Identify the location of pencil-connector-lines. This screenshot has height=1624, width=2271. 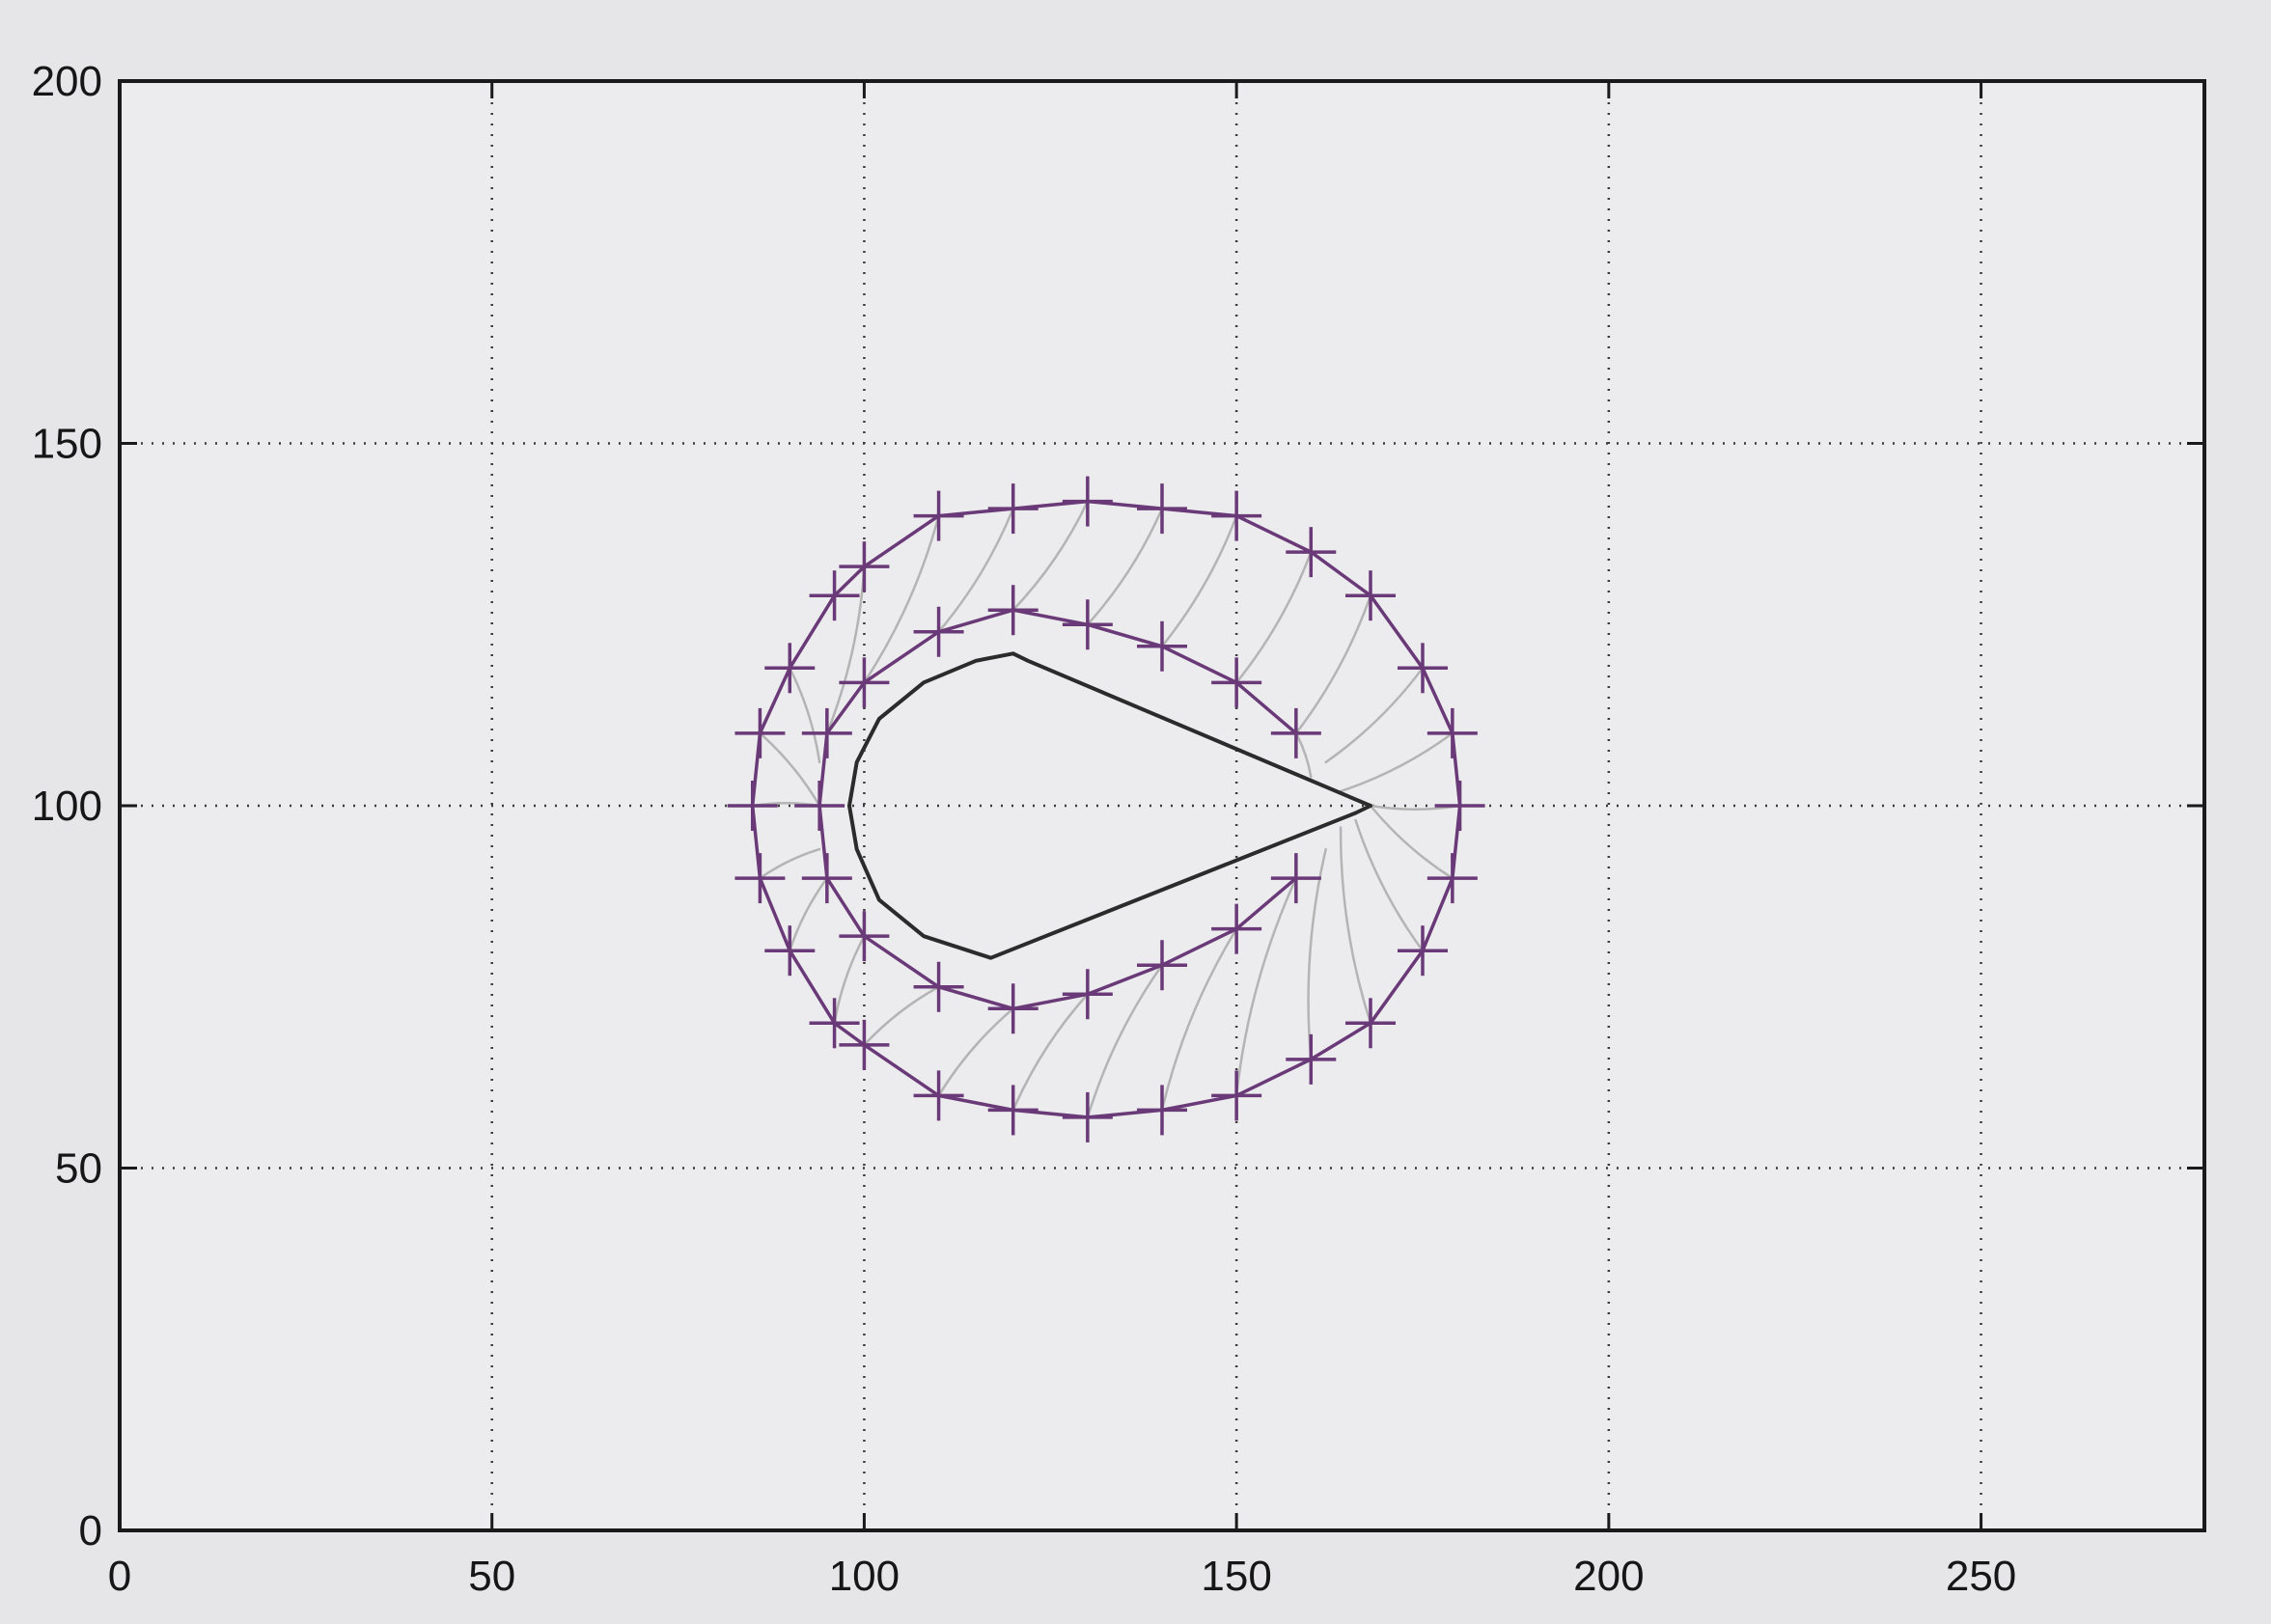
(1106, 810).